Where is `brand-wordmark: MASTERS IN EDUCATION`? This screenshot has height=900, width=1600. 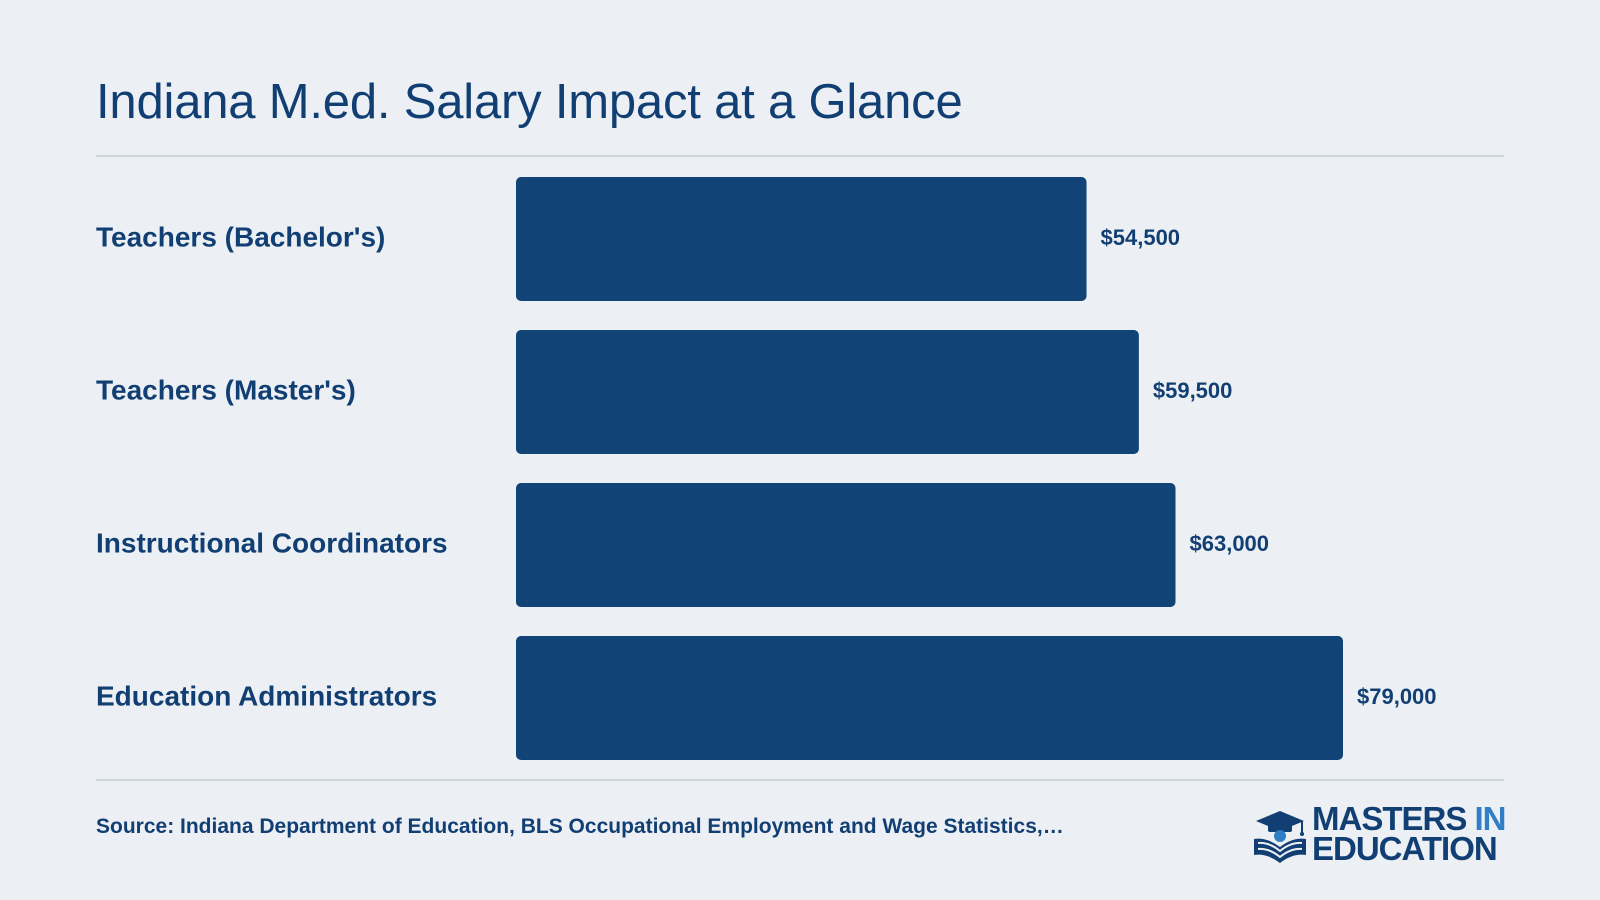 brand-wordmark: MASTERS IN EDUCATION is located at coordinates (1409, 834).